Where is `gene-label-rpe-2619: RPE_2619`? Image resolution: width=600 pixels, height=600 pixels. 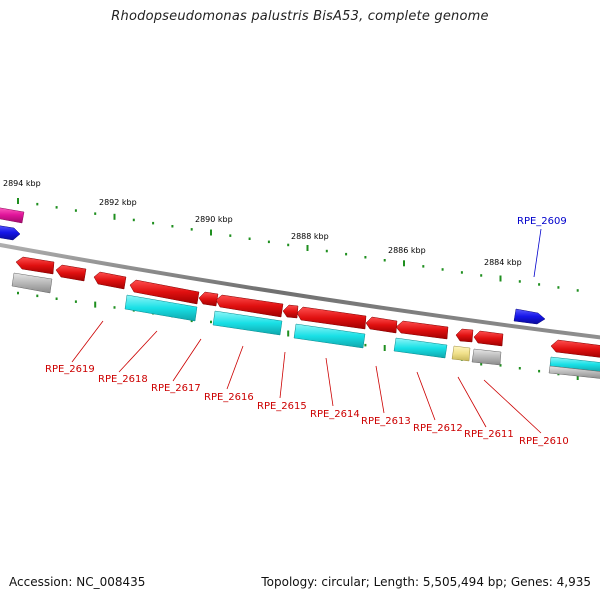 gene-label-rpe-2619: RPE_2619 is located at coordinates (70, 369).